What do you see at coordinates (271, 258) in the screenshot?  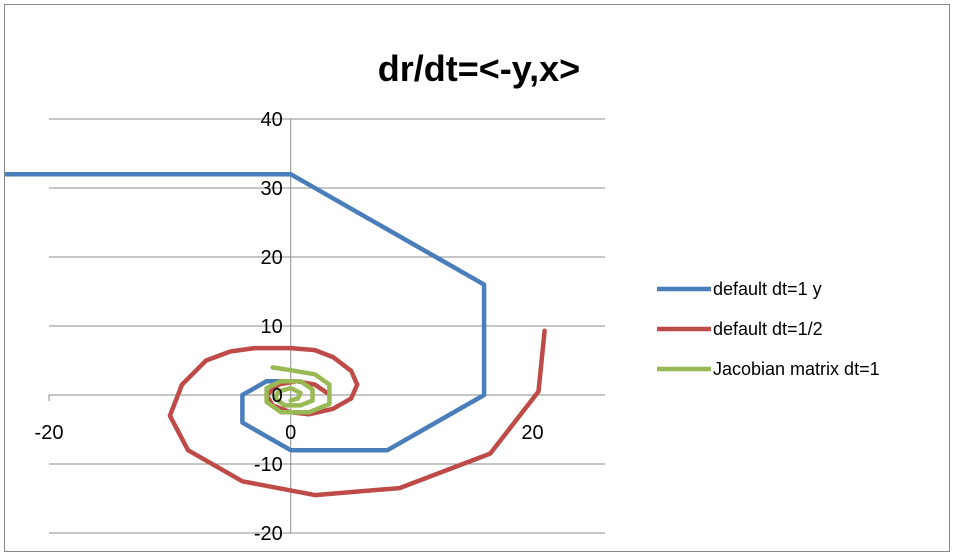 I see `y-tick-label: 20` at bounding box center [271, 258].